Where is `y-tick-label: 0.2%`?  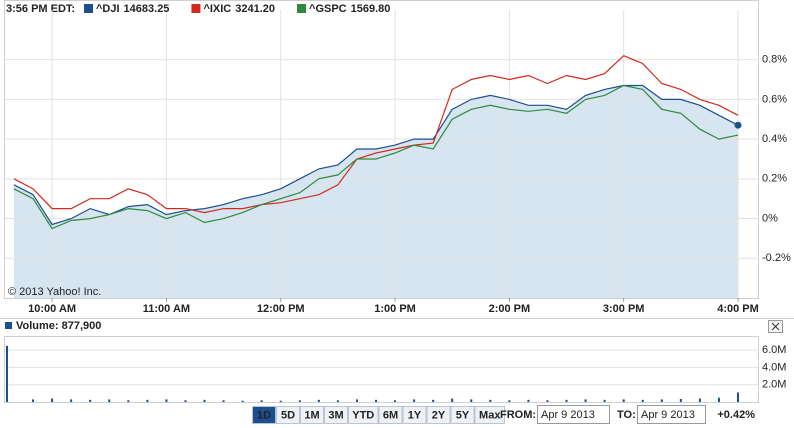 y-tick-label: 0.2% is located at coordinates (774, 179).